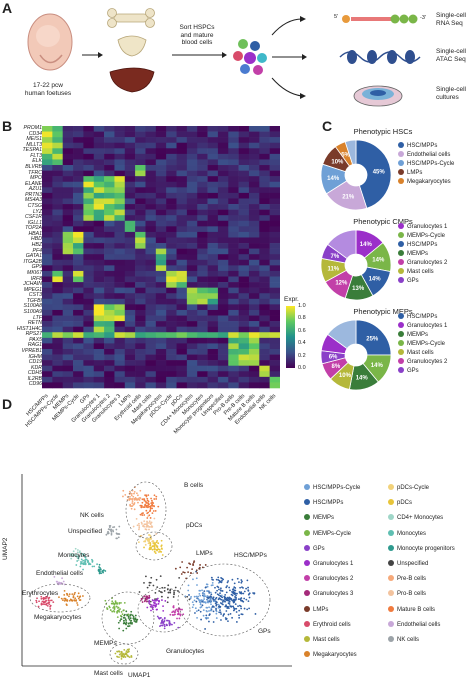  Describe the element at coordinates (33, 167) in the screenshot. I see `gene-label: BLVRB` at that location.